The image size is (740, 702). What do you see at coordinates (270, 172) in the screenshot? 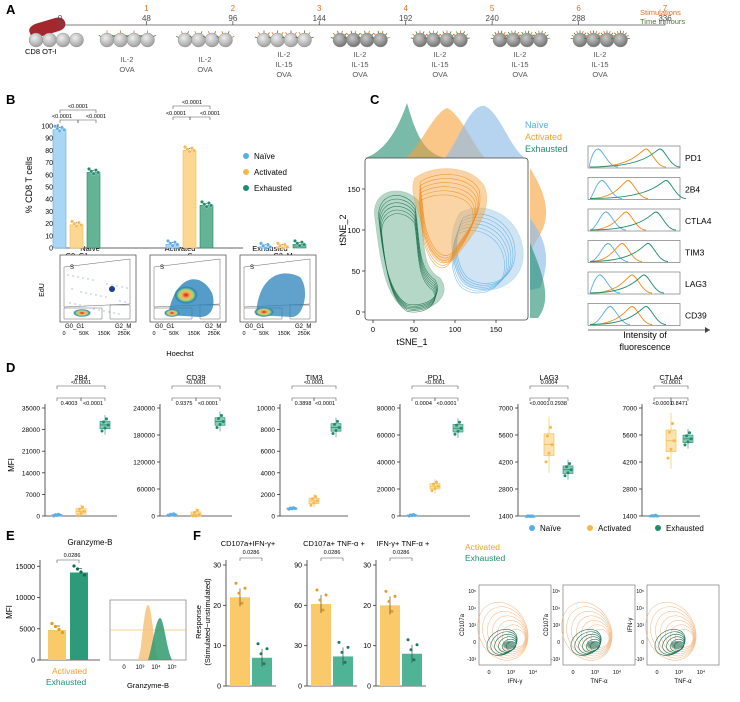
I see `legend-activated: Activated` at bounding box center [270, 172].